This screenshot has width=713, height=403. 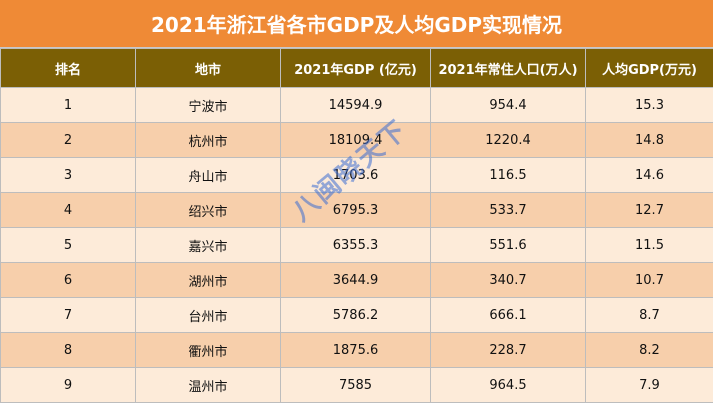 I want to click on table-title: 2021年浙江省各市GDP及人均GDP实现情况, so click(x=356, y=24).